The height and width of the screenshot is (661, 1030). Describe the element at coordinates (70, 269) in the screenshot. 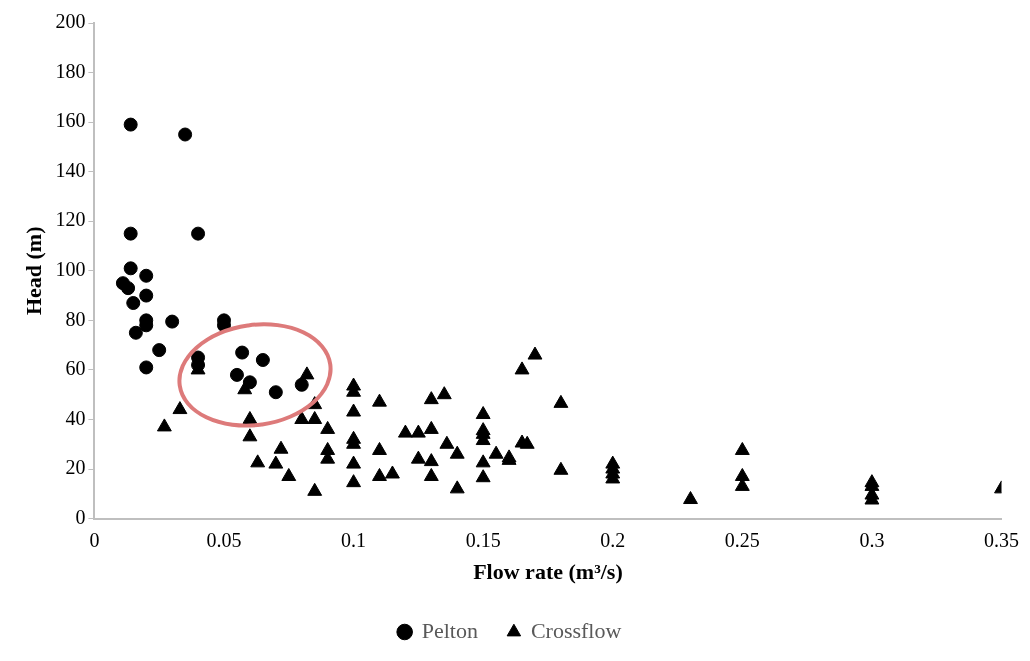

I see `y-tick-label: 100` at that location.